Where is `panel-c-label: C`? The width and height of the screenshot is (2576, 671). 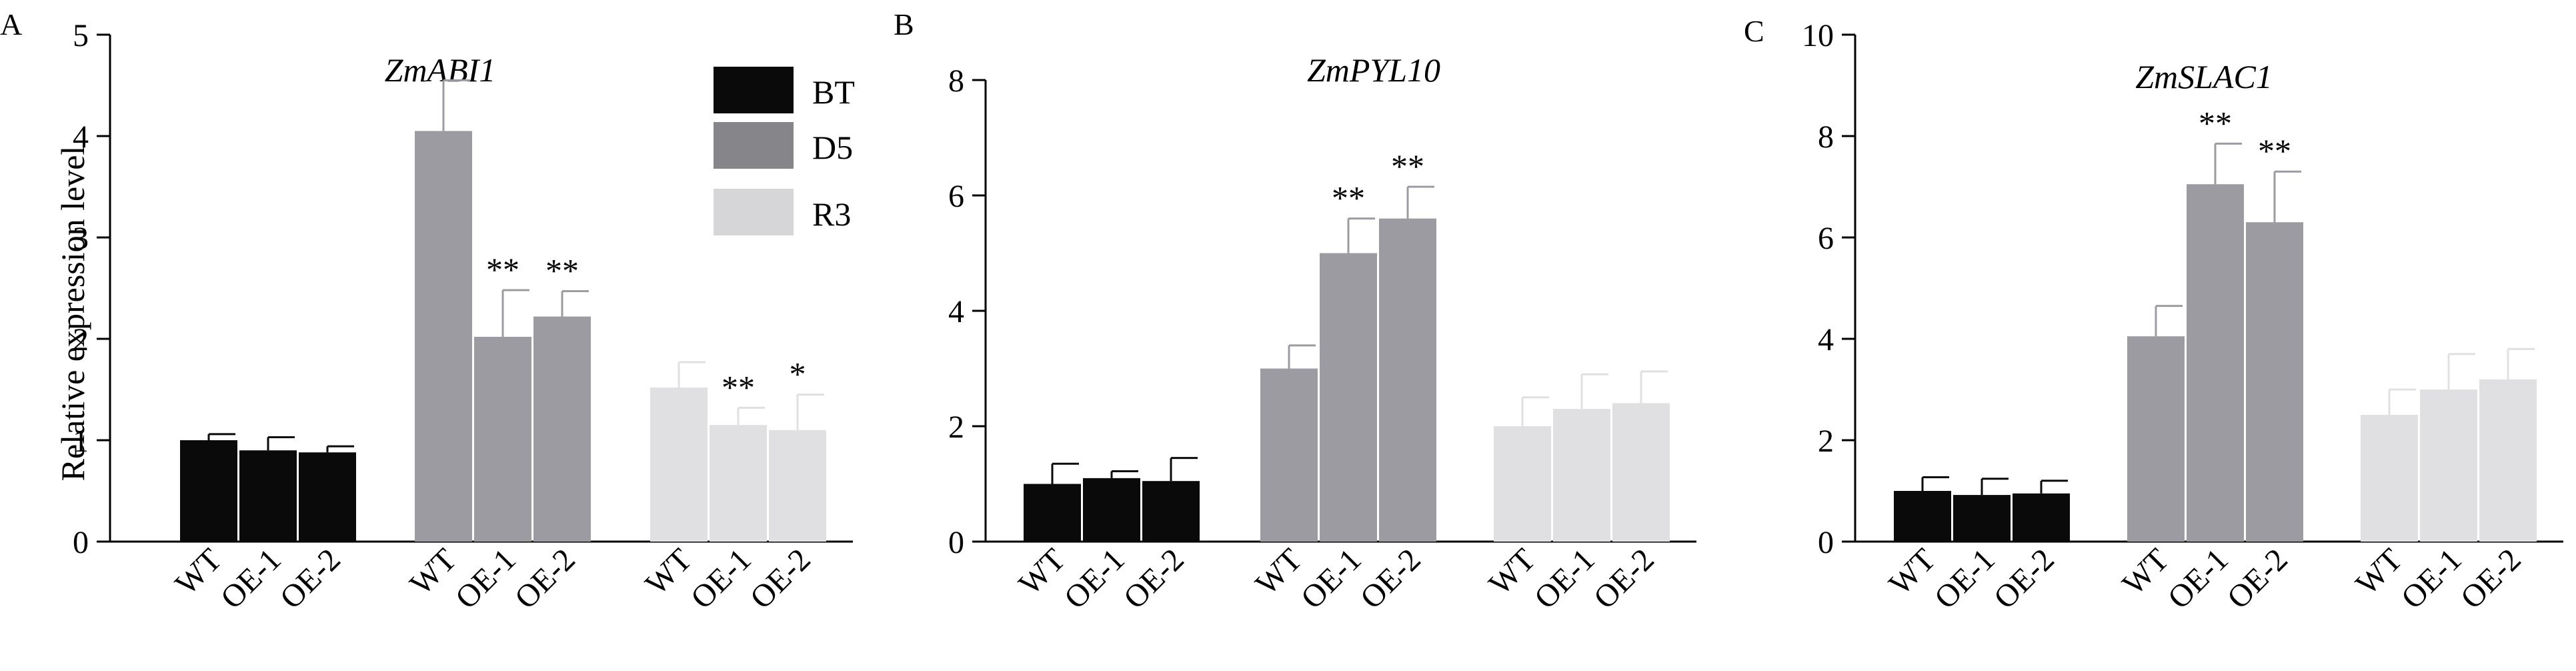
panel-c-label: C is located at coordinates (1754, 31).